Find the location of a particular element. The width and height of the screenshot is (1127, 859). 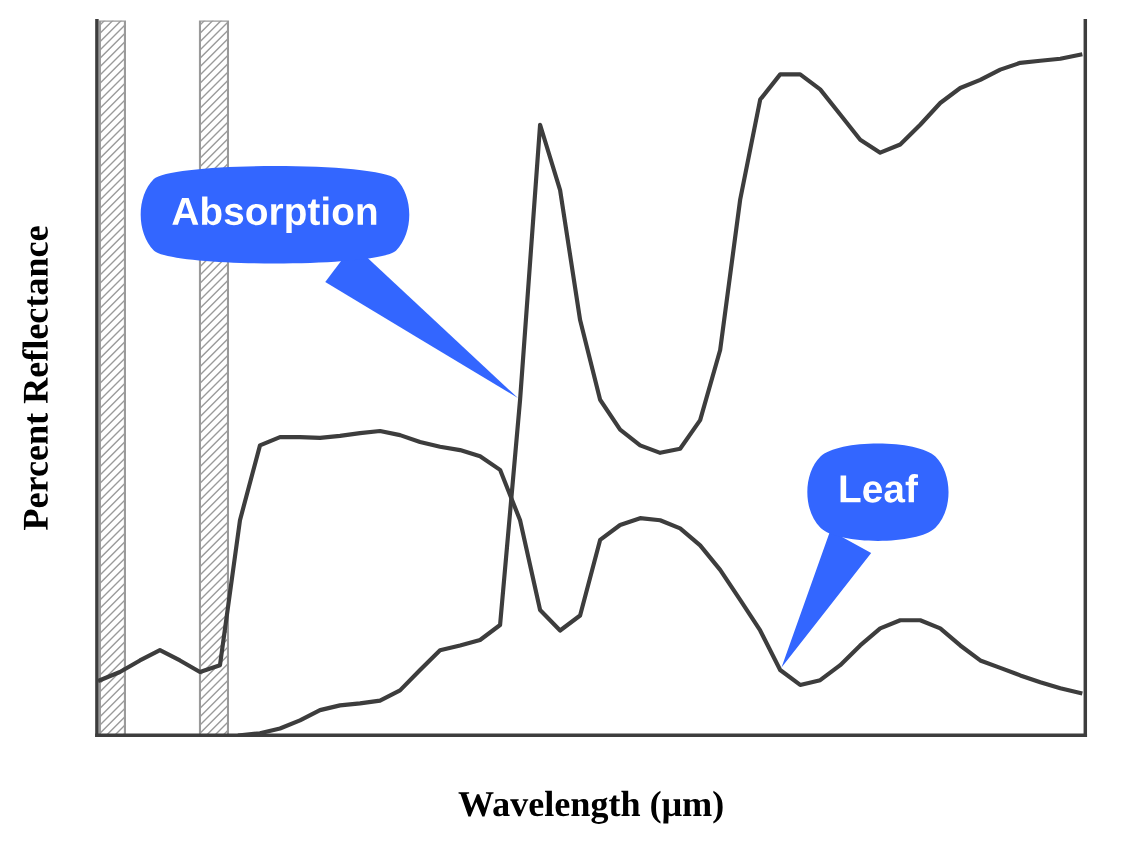

y-axis-title: Percent Reflectance is located at coordinates (35, 378).